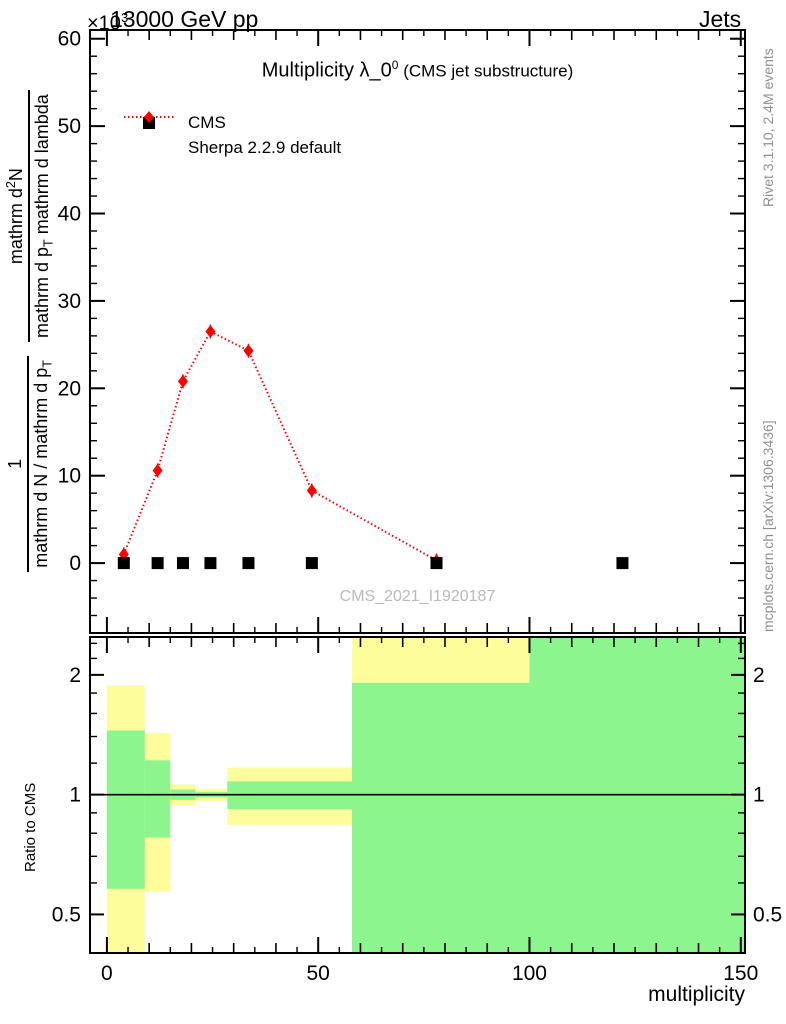 This screenshot has width=786, height=1024. Describe the element at coordinates (280, 446) in the screenshot. I see `sherpa-line` at that location.